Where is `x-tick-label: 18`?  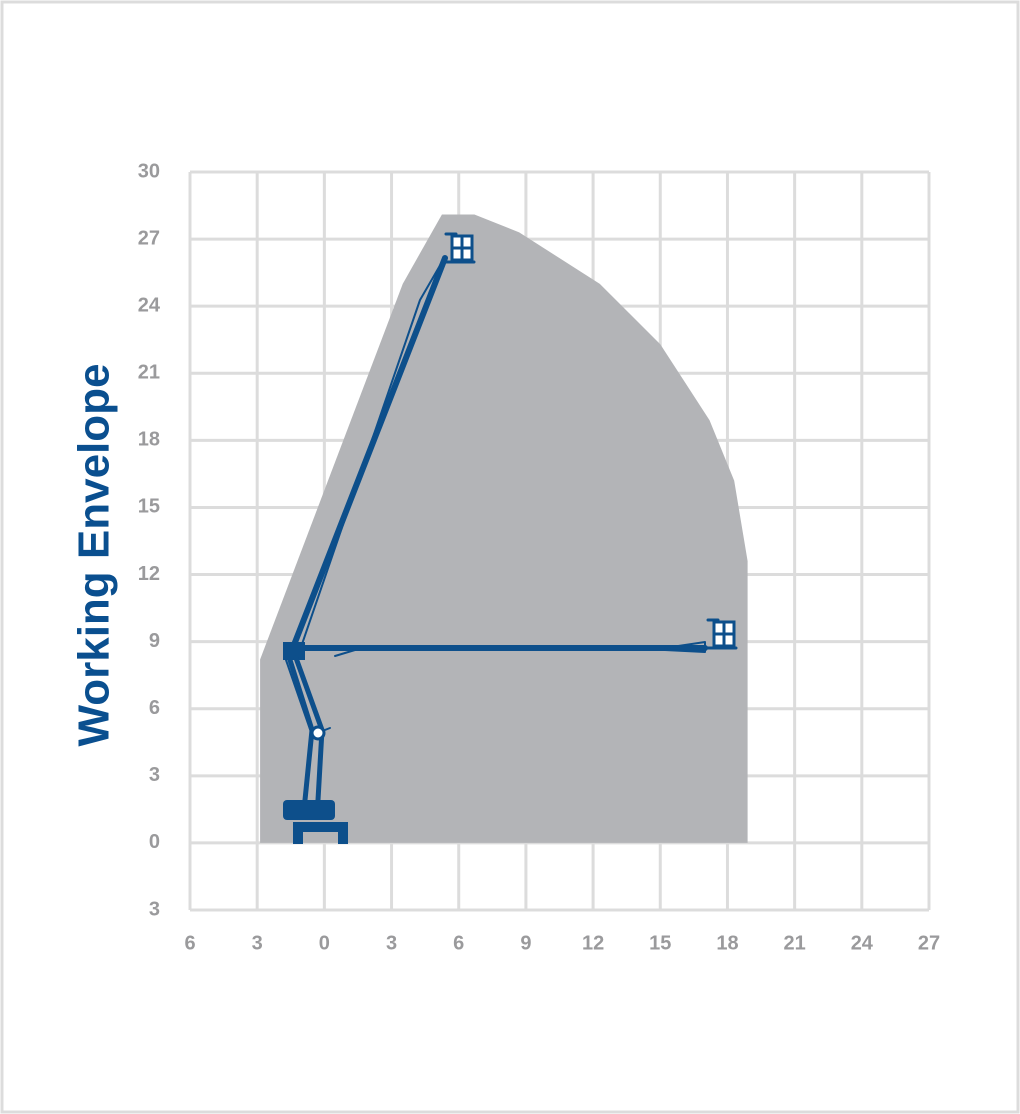 x-tick-label: 18 is located at coordinates (727, 943).